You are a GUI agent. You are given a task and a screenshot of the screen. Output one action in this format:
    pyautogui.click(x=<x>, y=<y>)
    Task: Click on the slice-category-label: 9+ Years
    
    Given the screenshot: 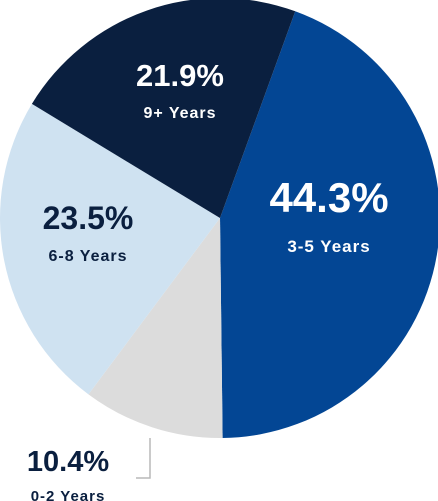 What is the action you would take?
    pyautogui.click(x=179, y=113)
    